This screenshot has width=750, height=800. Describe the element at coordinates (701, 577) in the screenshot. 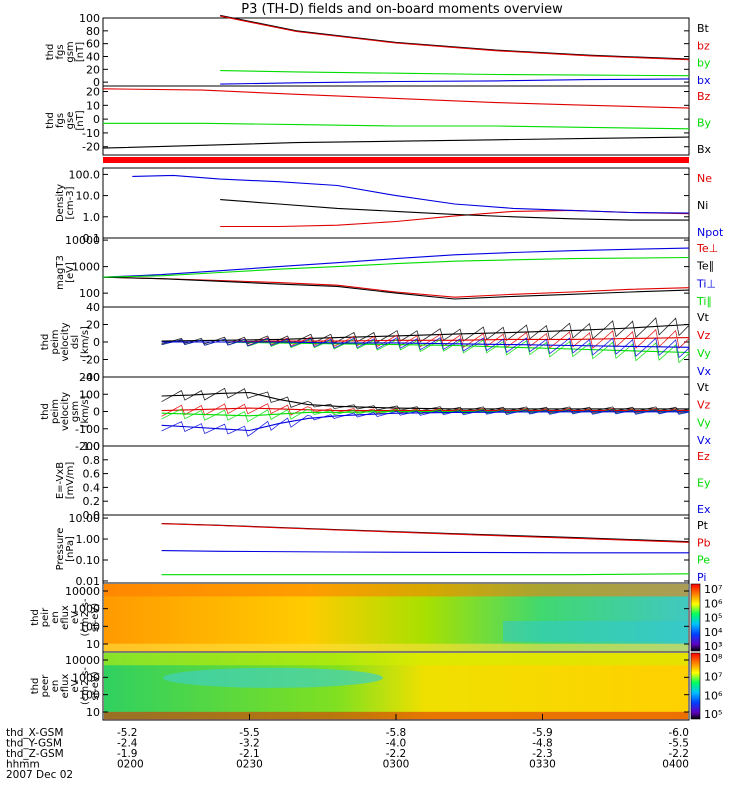

I see `legend-Pi: Pi` at that location.